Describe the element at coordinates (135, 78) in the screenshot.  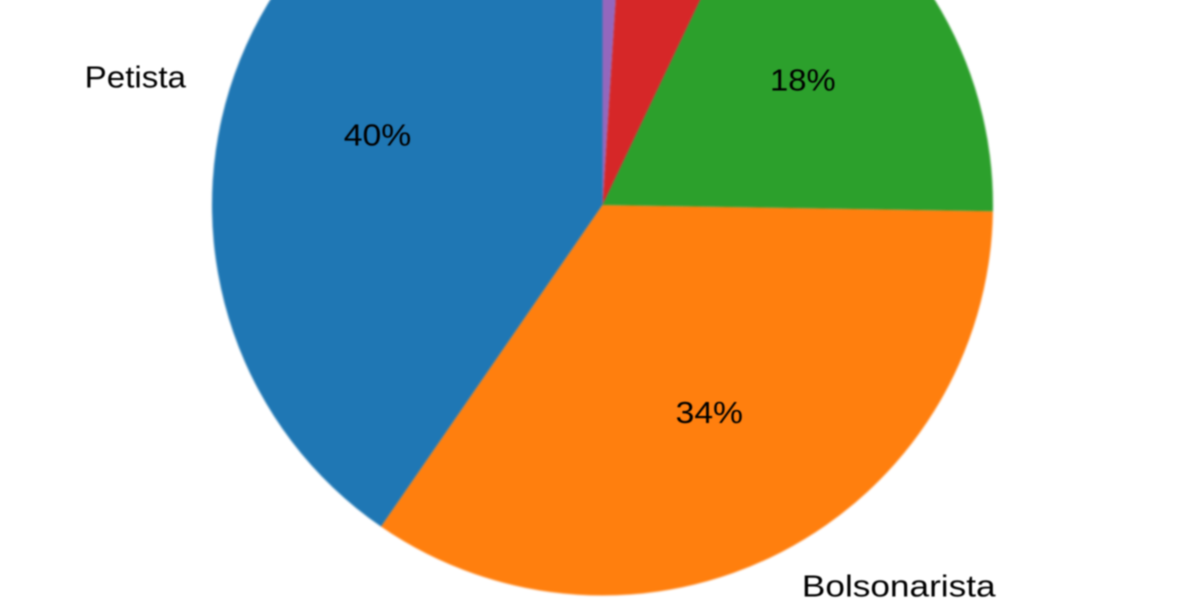
I see `svg-text: Petista` at that location.